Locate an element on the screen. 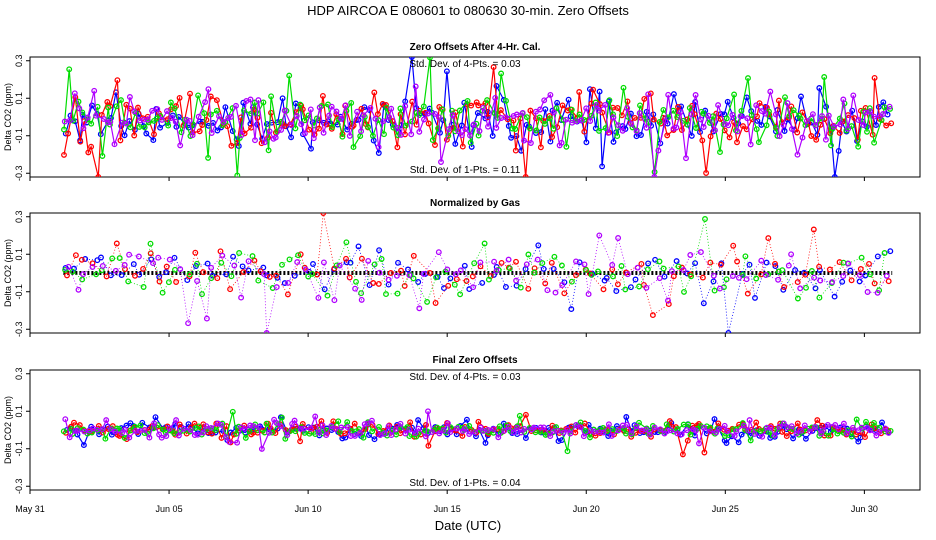 Image resolution: width=936 pixels, height=540 pixels. y-tick-label: 0.3 is located at coordinates (19, 216).